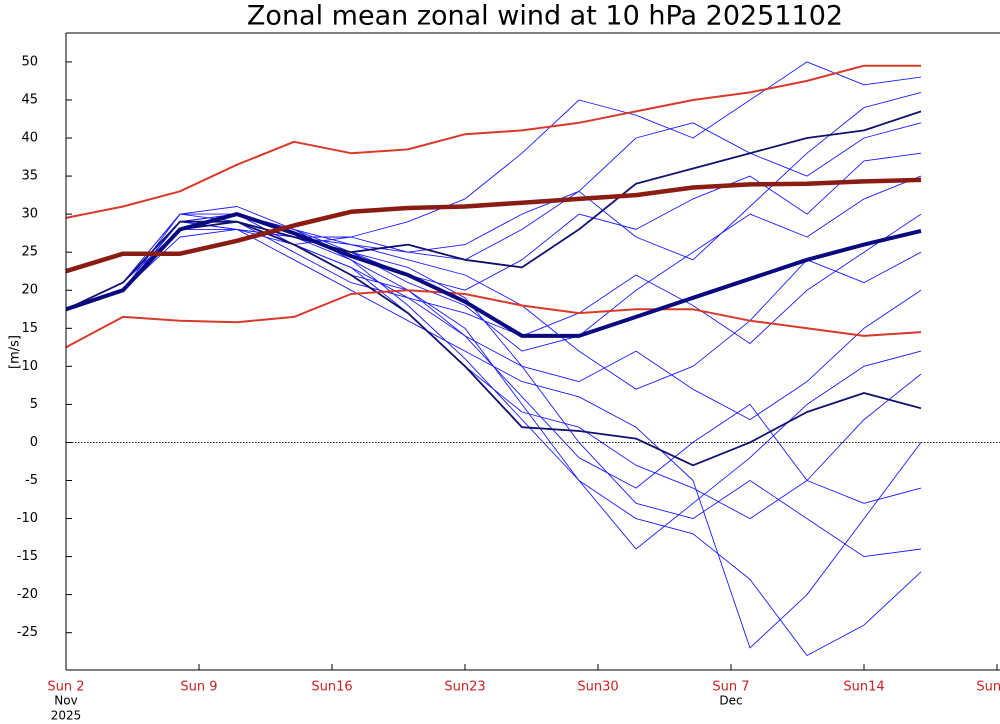 The image size is (1000, 724). What do you see at coordinates (29, 366) in the screenshot?
I see `y-tick-label: 10` at bounding box center [29, 366].